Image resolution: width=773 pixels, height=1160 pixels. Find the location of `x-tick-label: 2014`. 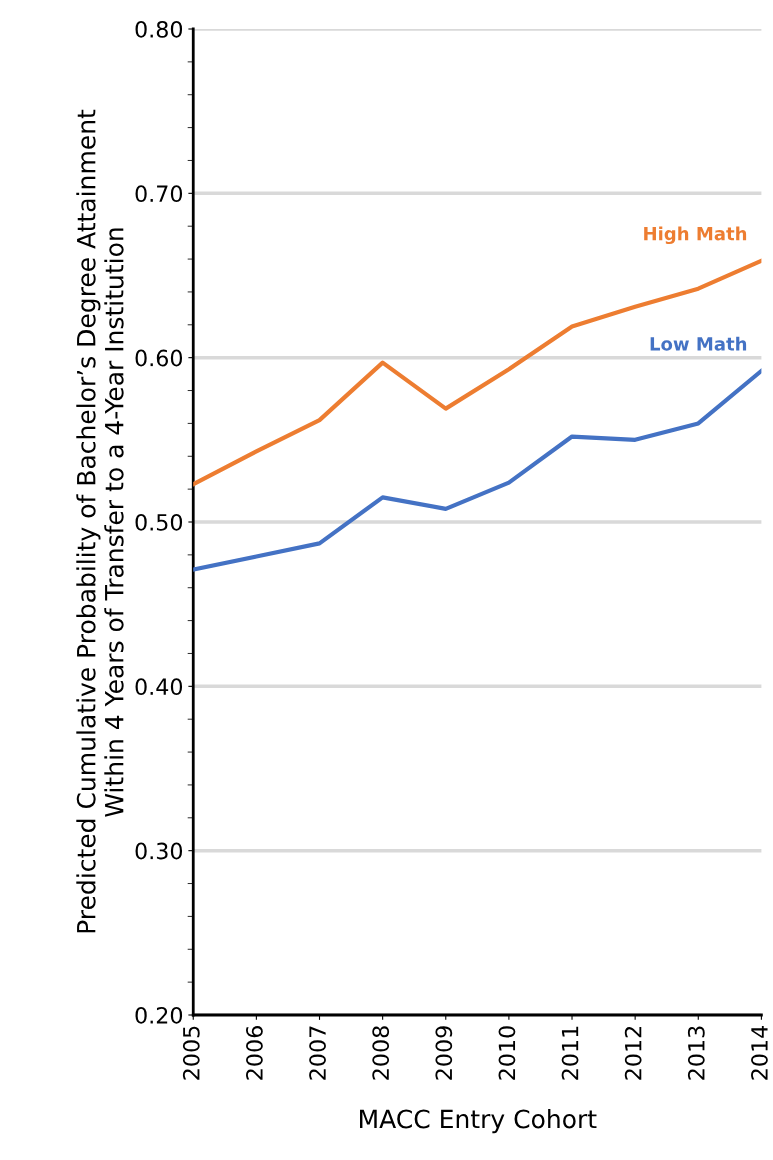

x-tick-label: 2014 is located at coordinates (759, 1052).